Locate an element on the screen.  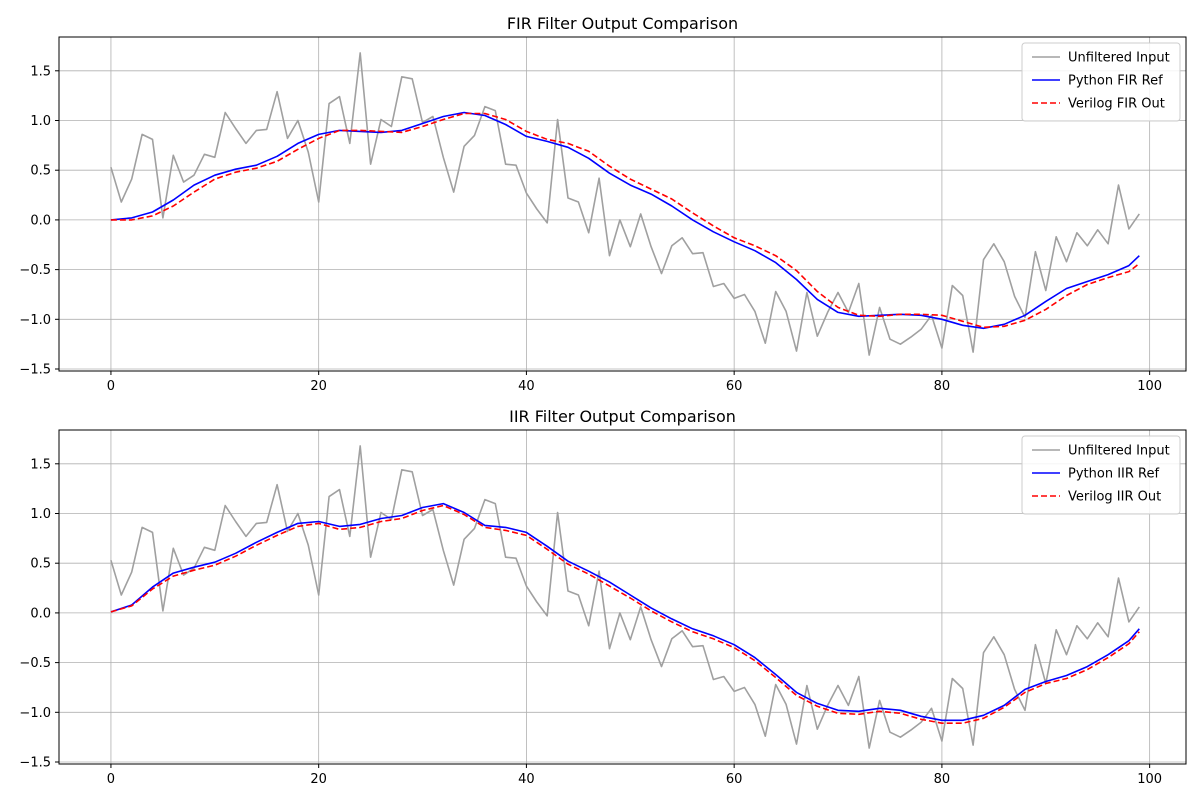
legend-label: Python FIR Ref is located at coordinates (1115, 81).